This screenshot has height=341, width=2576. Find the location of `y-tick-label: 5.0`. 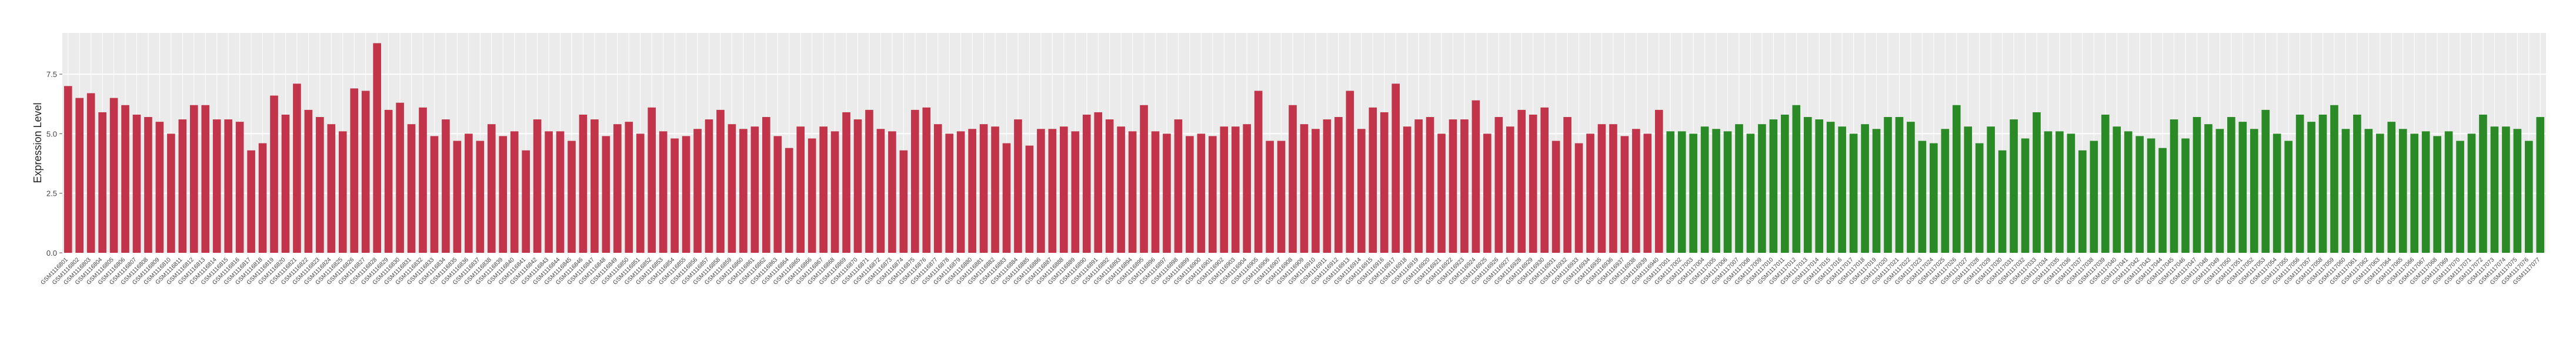

y-tick-label: 5.0 is located at coordinates (51, 133).